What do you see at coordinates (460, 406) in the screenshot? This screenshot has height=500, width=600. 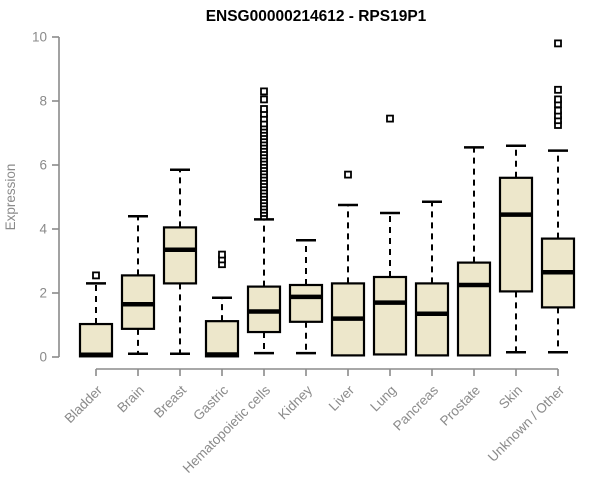 I see `x-tick-label-prostate: Prostate` at bounding box center [460, 406].